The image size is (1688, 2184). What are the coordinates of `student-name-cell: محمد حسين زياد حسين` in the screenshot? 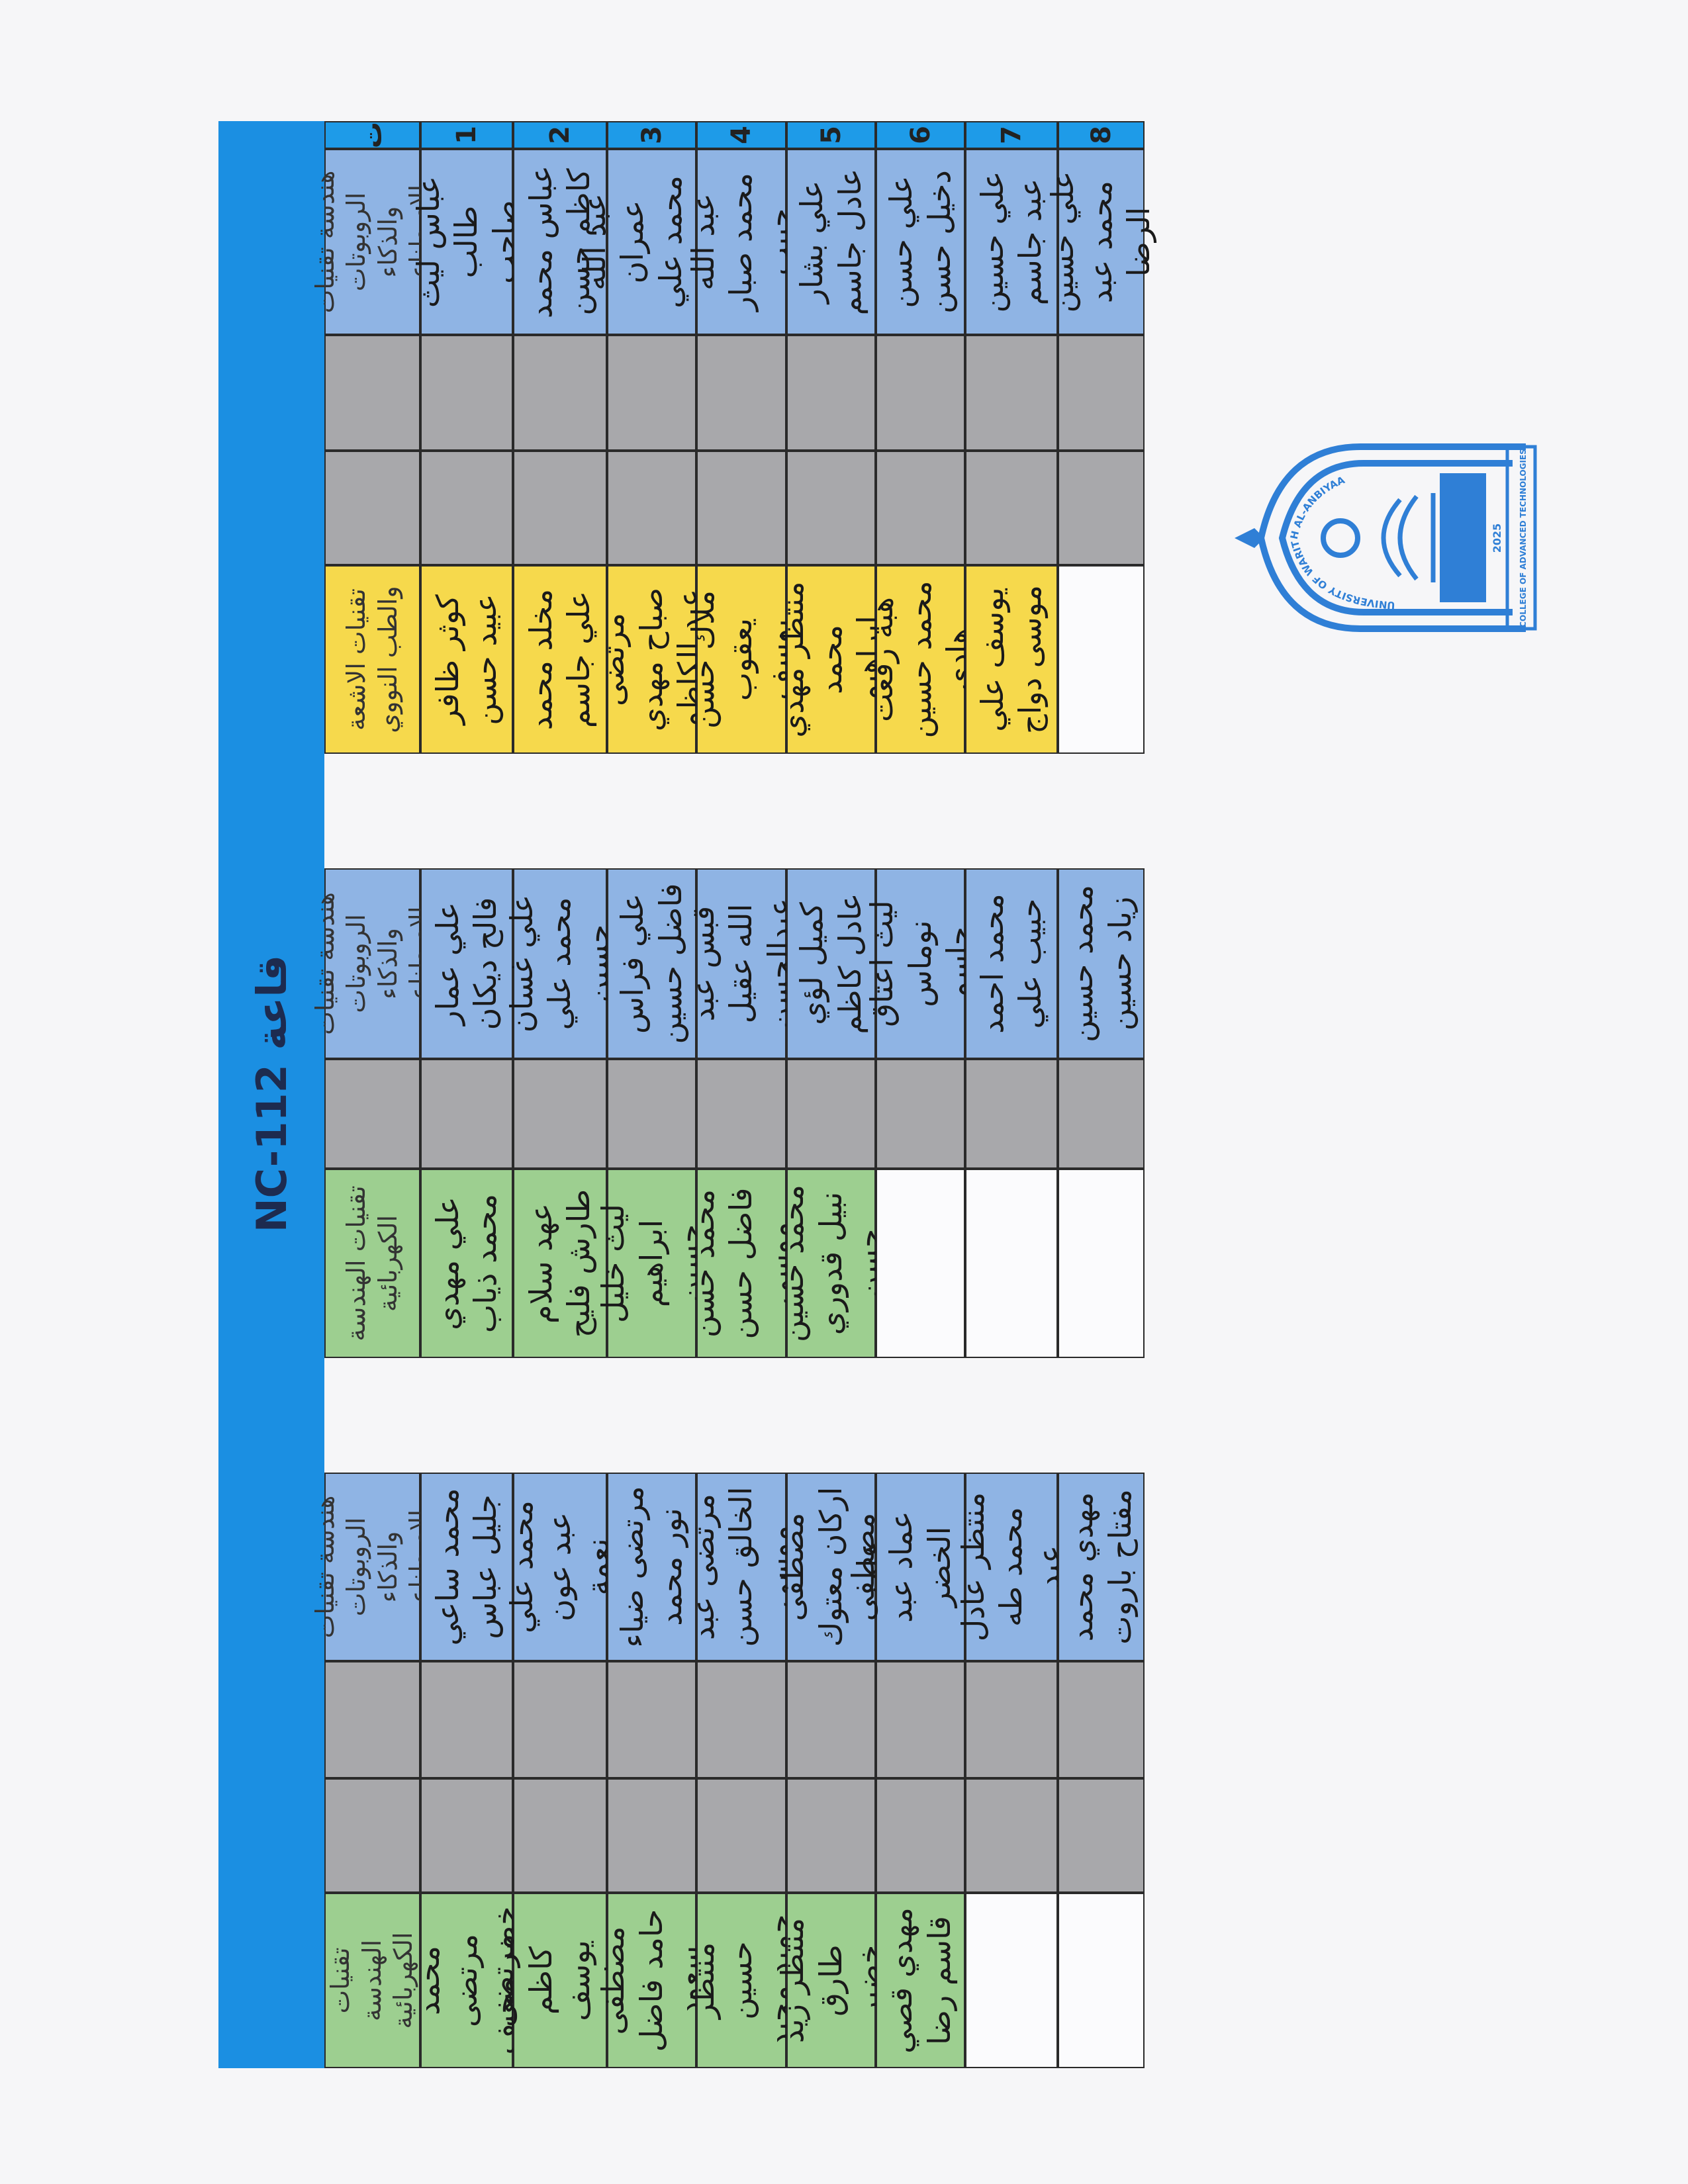 It's located at (1101, 963).